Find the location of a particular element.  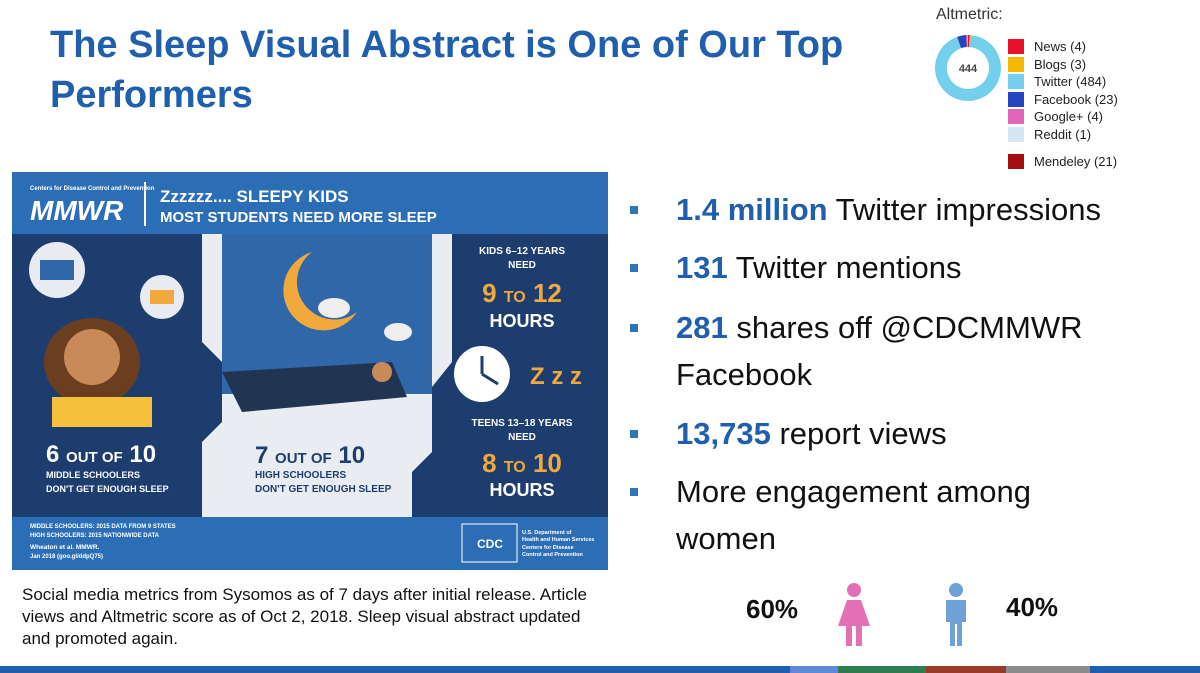

legend-label: Mendeley (21) is located at coordinates (1076, 161).